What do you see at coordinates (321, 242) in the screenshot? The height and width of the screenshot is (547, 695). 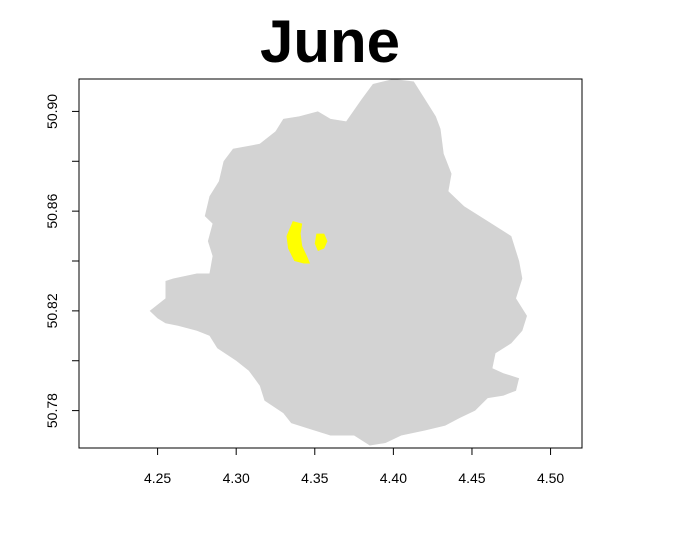 I see `map-layer-highlight-east` at bounding box center [321, 242].